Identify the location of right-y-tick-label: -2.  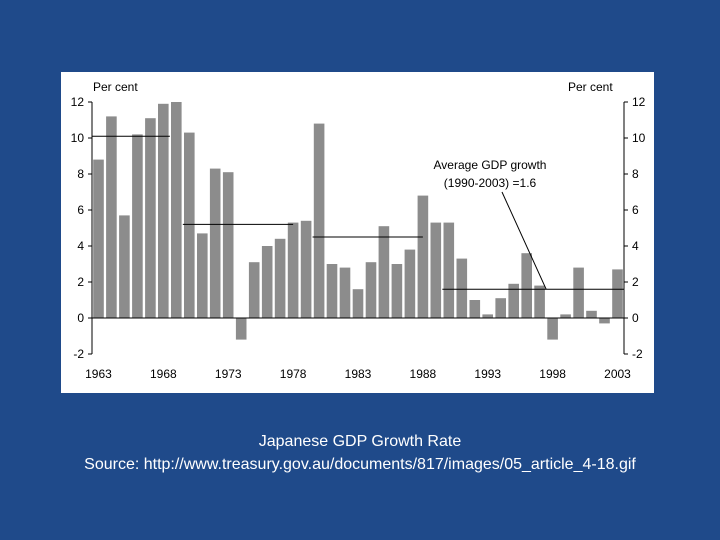
(637, 354).